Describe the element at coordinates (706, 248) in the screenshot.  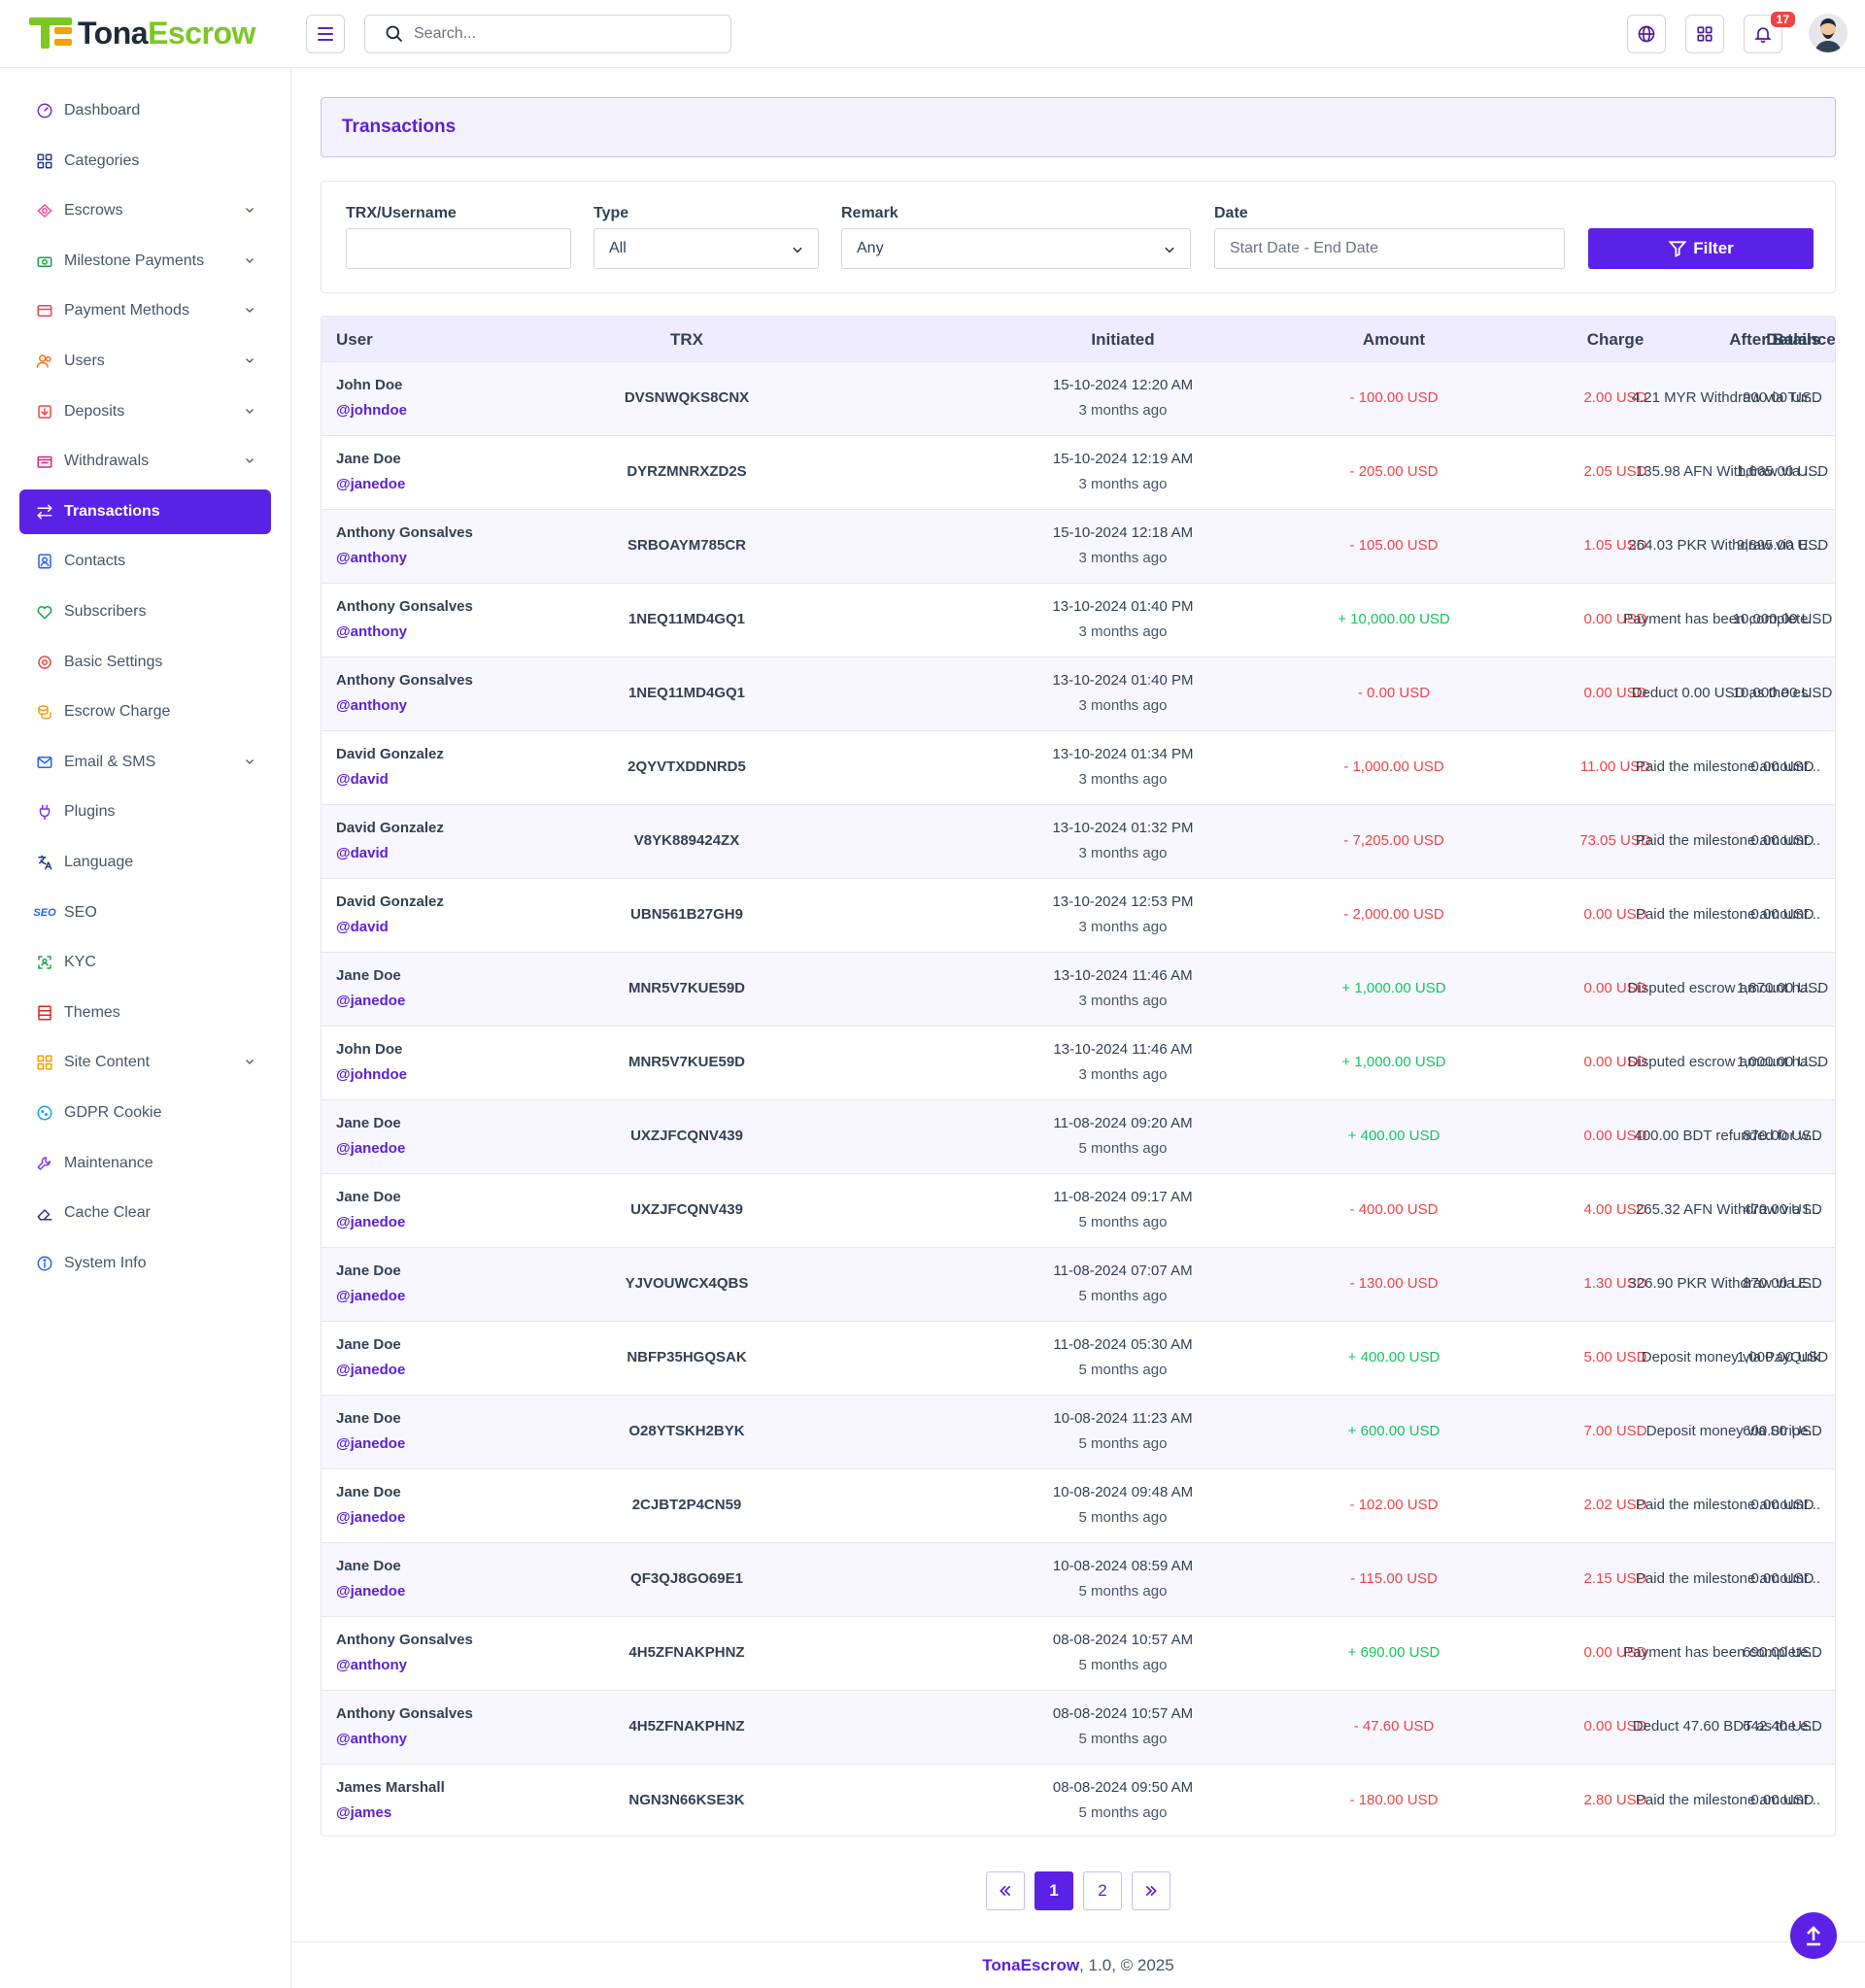
I see `type-select: All` at that location.